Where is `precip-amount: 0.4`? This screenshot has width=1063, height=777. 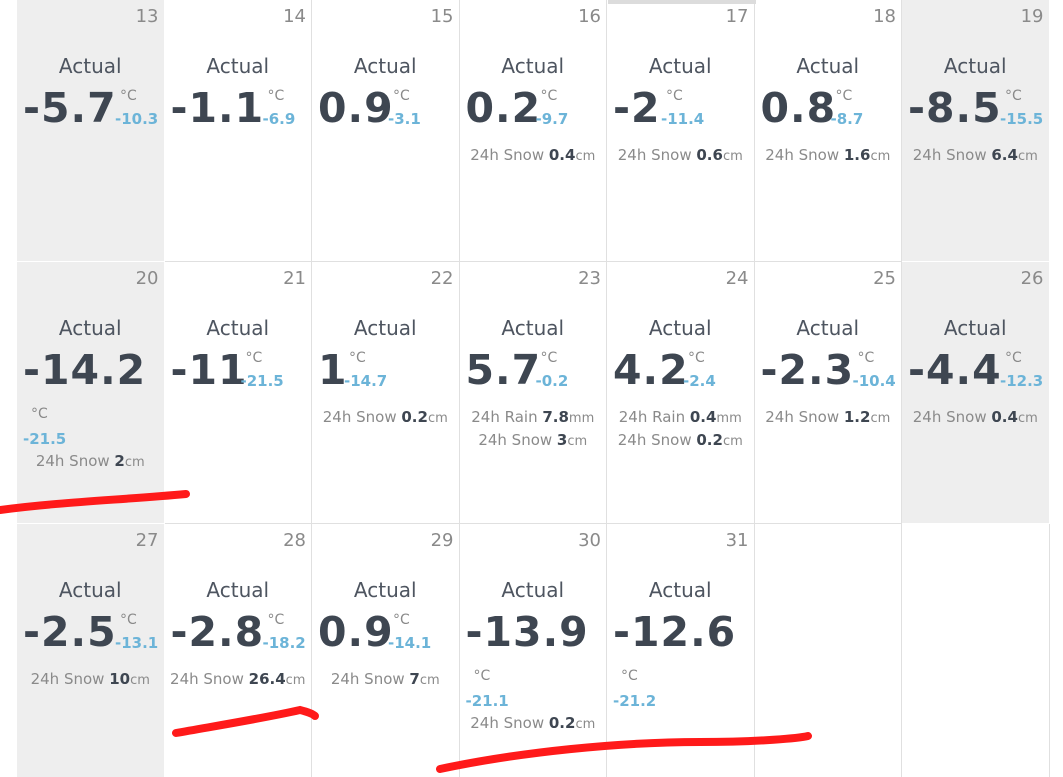
precip-amount: 0.4 is located at coordinates (1004, 417).